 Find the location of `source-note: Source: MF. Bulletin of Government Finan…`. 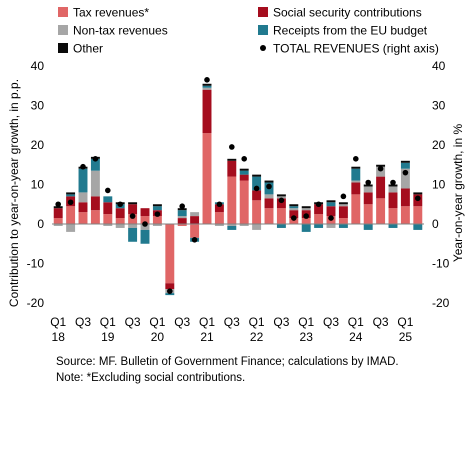

source-note: Source: MF. Bulletin of Government Finan… is located at coordinates (227, 362).